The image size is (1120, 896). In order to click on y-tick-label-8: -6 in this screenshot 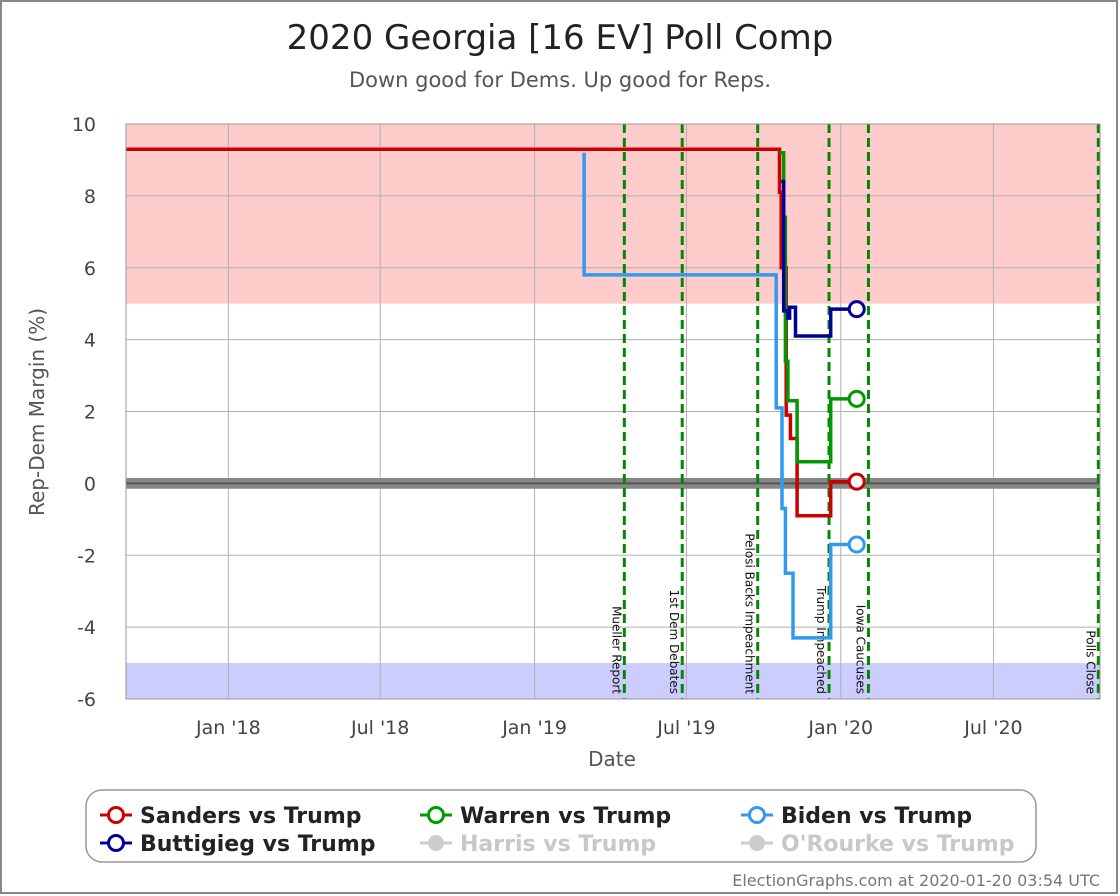, I will do `click(86, 700)`.